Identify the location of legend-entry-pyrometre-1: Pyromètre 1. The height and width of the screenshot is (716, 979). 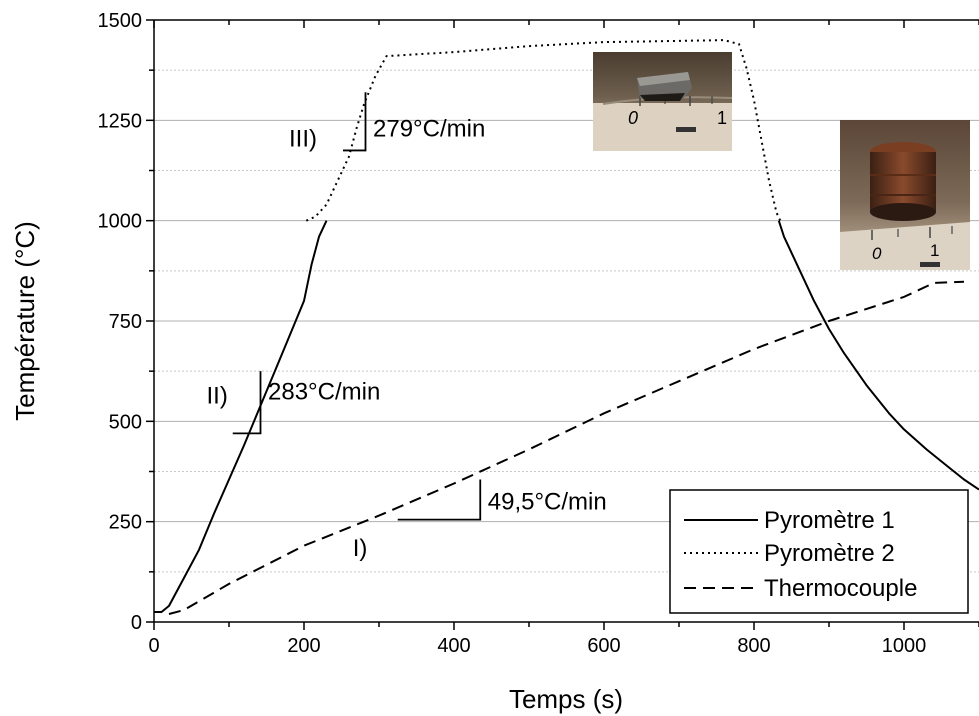
(789, 520).